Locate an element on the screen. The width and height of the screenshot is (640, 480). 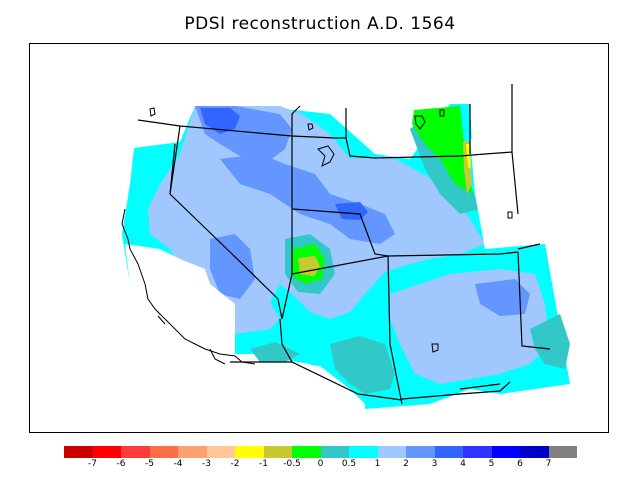
colorbar-tick-label: -0.5 is located at coordinates (292, 464).